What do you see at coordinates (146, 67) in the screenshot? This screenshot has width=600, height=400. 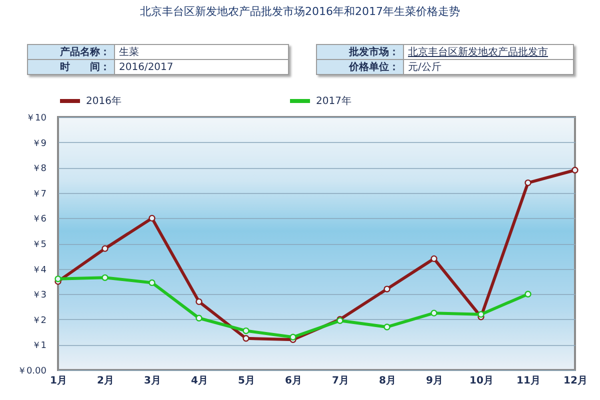 I see `text: 2016/2017` at bounding box center [146, 67].